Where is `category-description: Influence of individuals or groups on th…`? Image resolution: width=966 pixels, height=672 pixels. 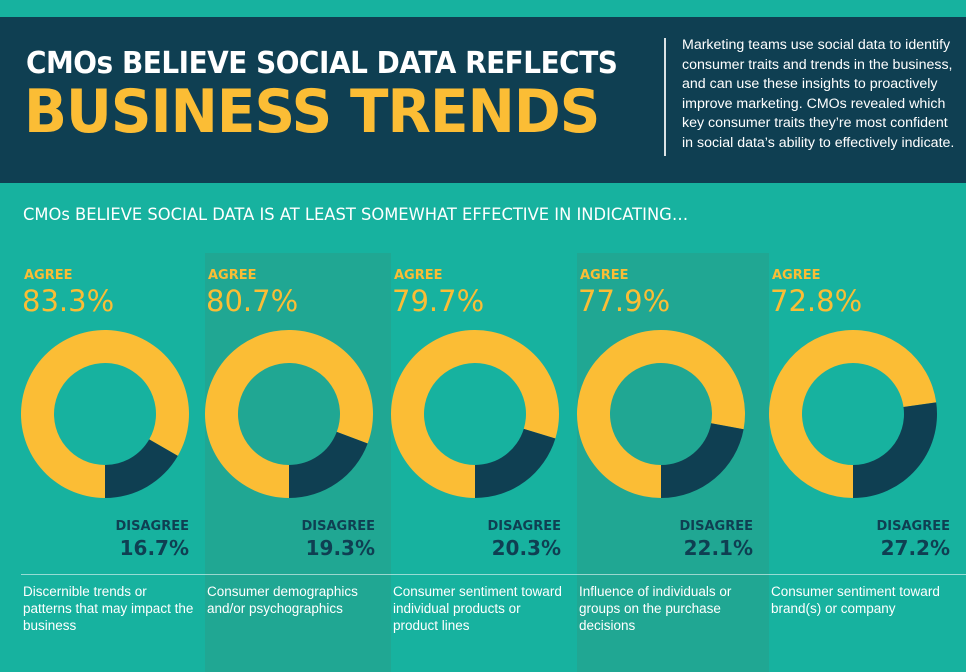
category-description: Influence of individuals or groups on th… is located at coordinates (655, 608).